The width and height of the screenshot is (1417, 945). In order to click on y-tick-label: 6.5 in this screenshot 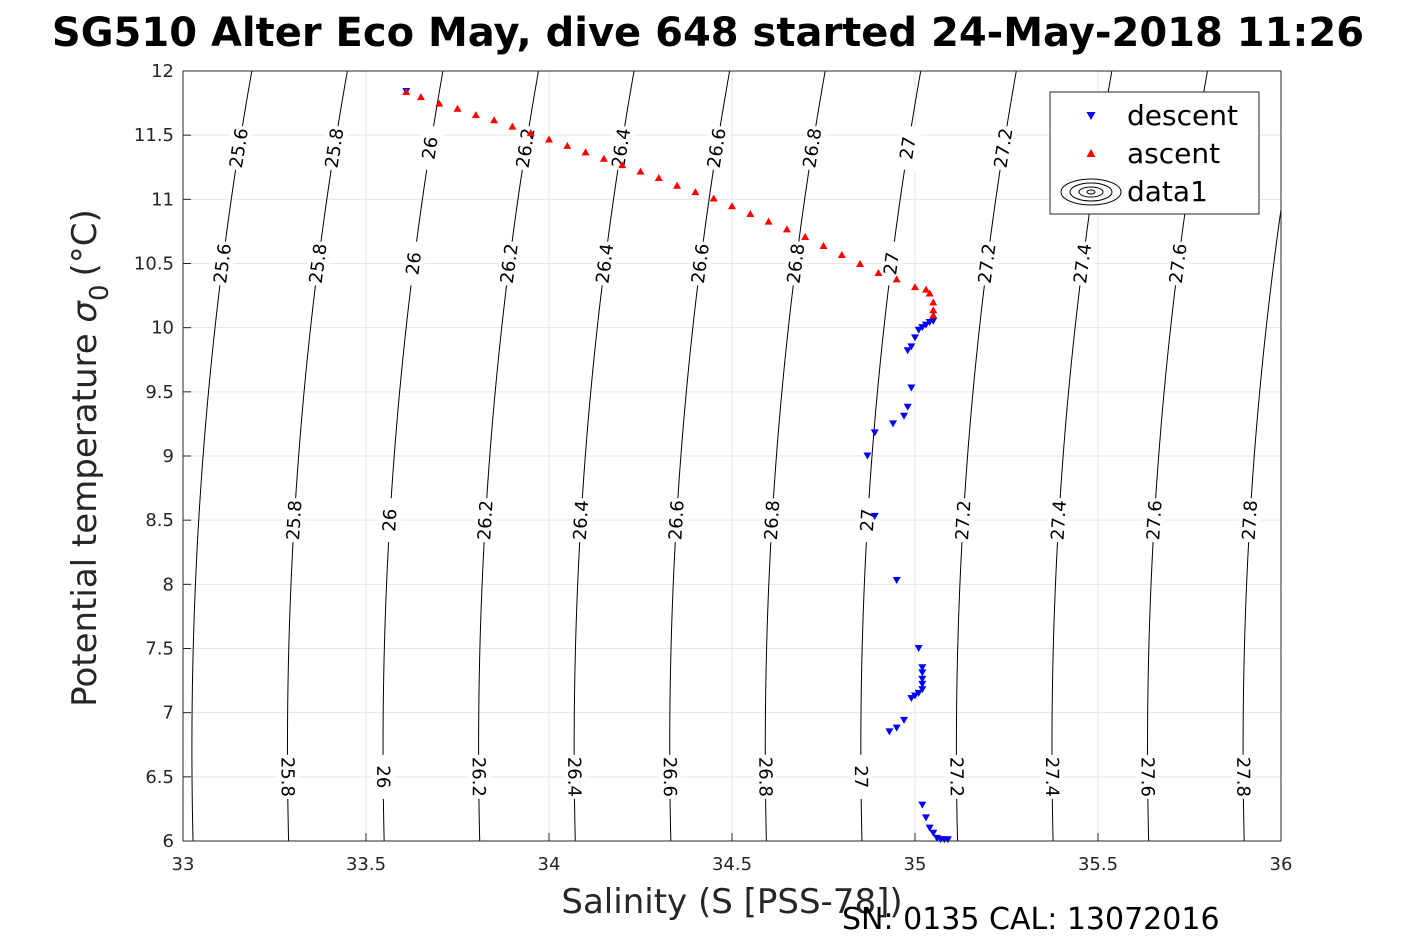, I will do `click(159, 777)`.